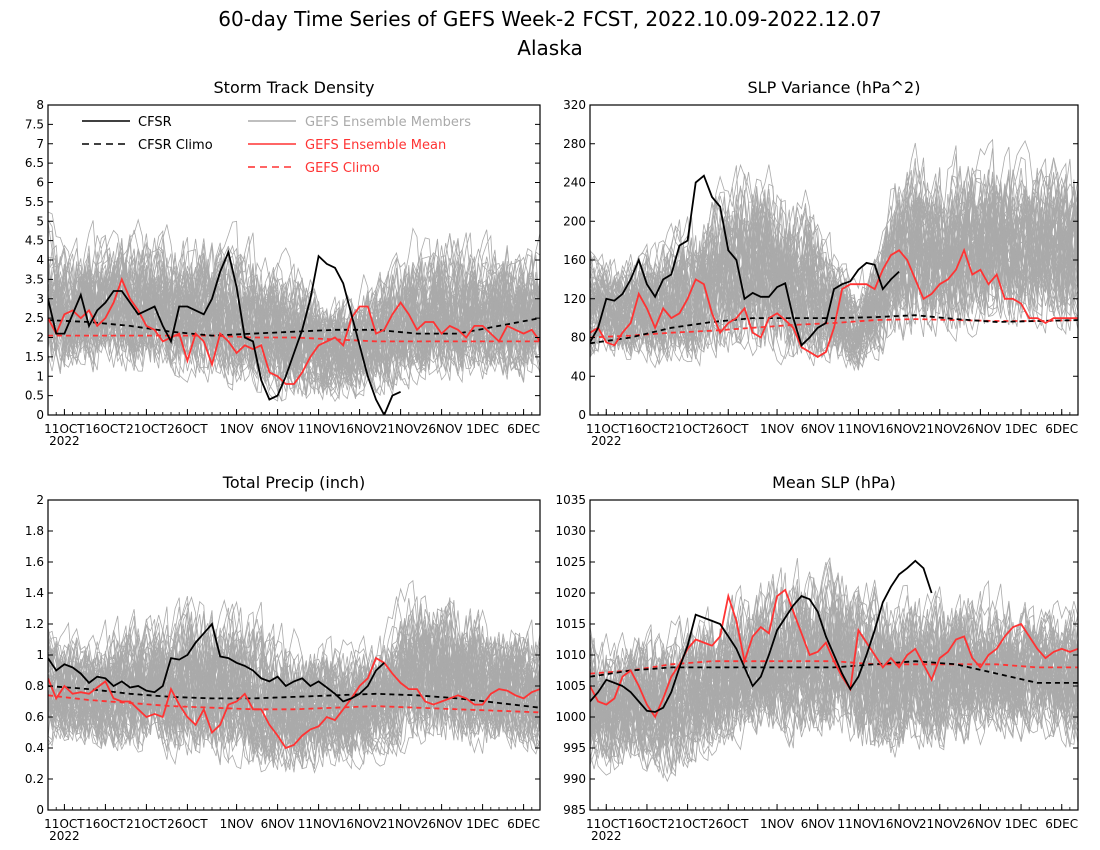 This screenshot has height=850, width=1100. I want to click on y-tick-label: 3.5, so click(34, 279).